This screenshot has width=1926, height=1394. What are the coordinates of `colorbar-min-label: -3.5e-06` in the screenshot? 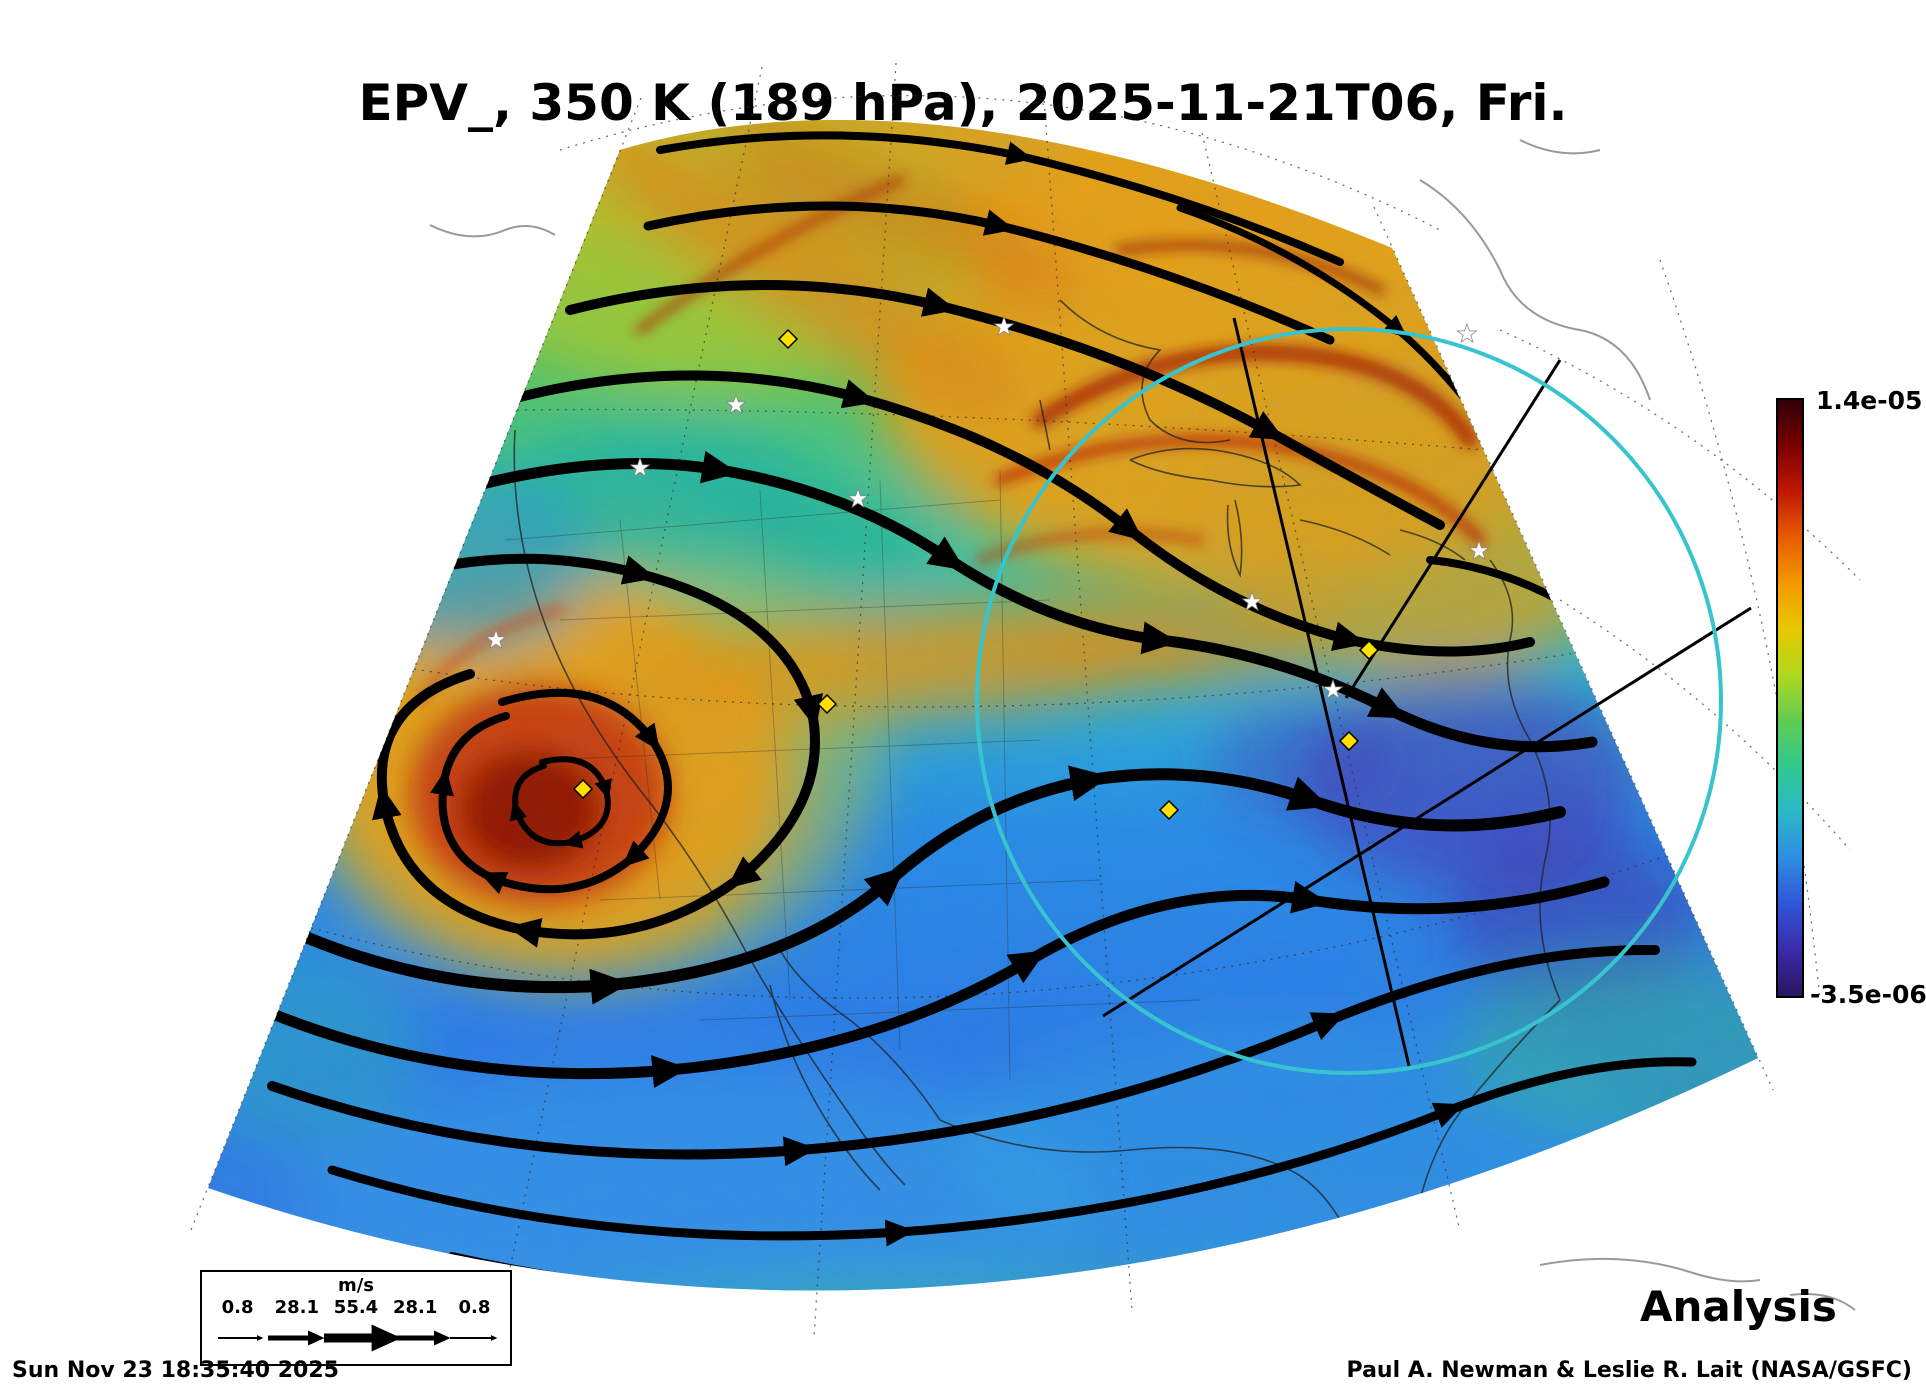 It's located at (1868, 994).